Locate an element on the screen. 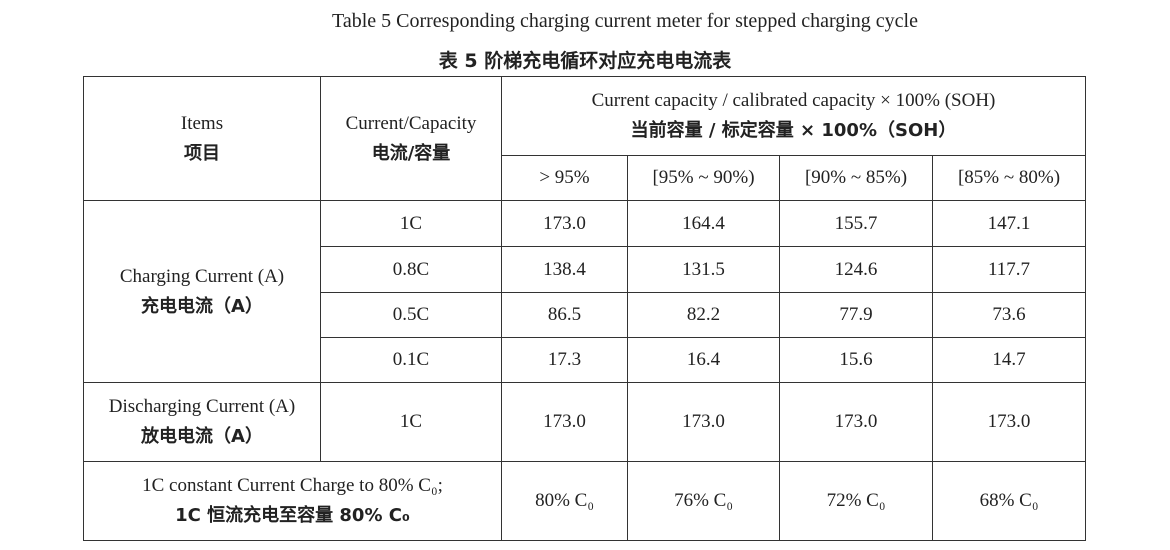 The width and height of the screenshot is (1170, 550). value-cell: 86.5 is located at coordinates (564, 315).